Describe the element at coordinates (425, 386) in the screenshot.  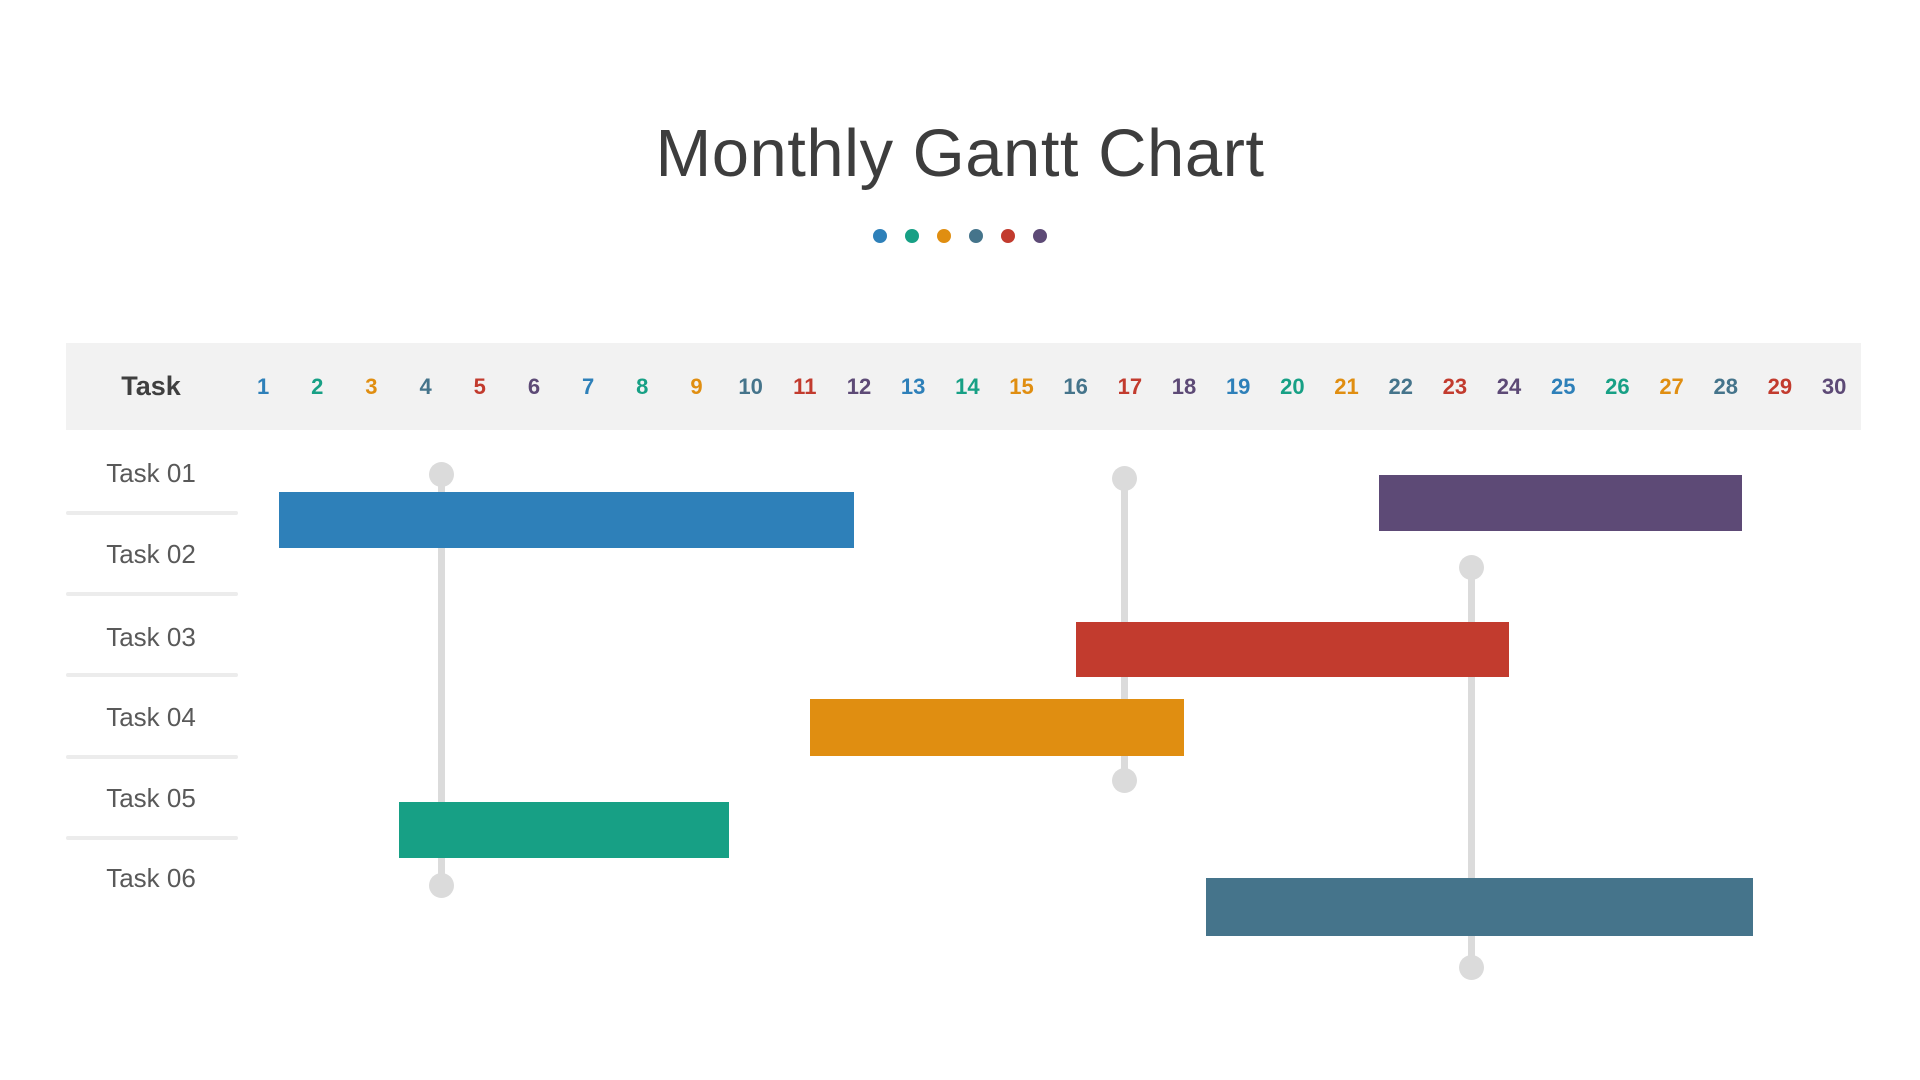
I see `day-header-cell: 4` at that location.